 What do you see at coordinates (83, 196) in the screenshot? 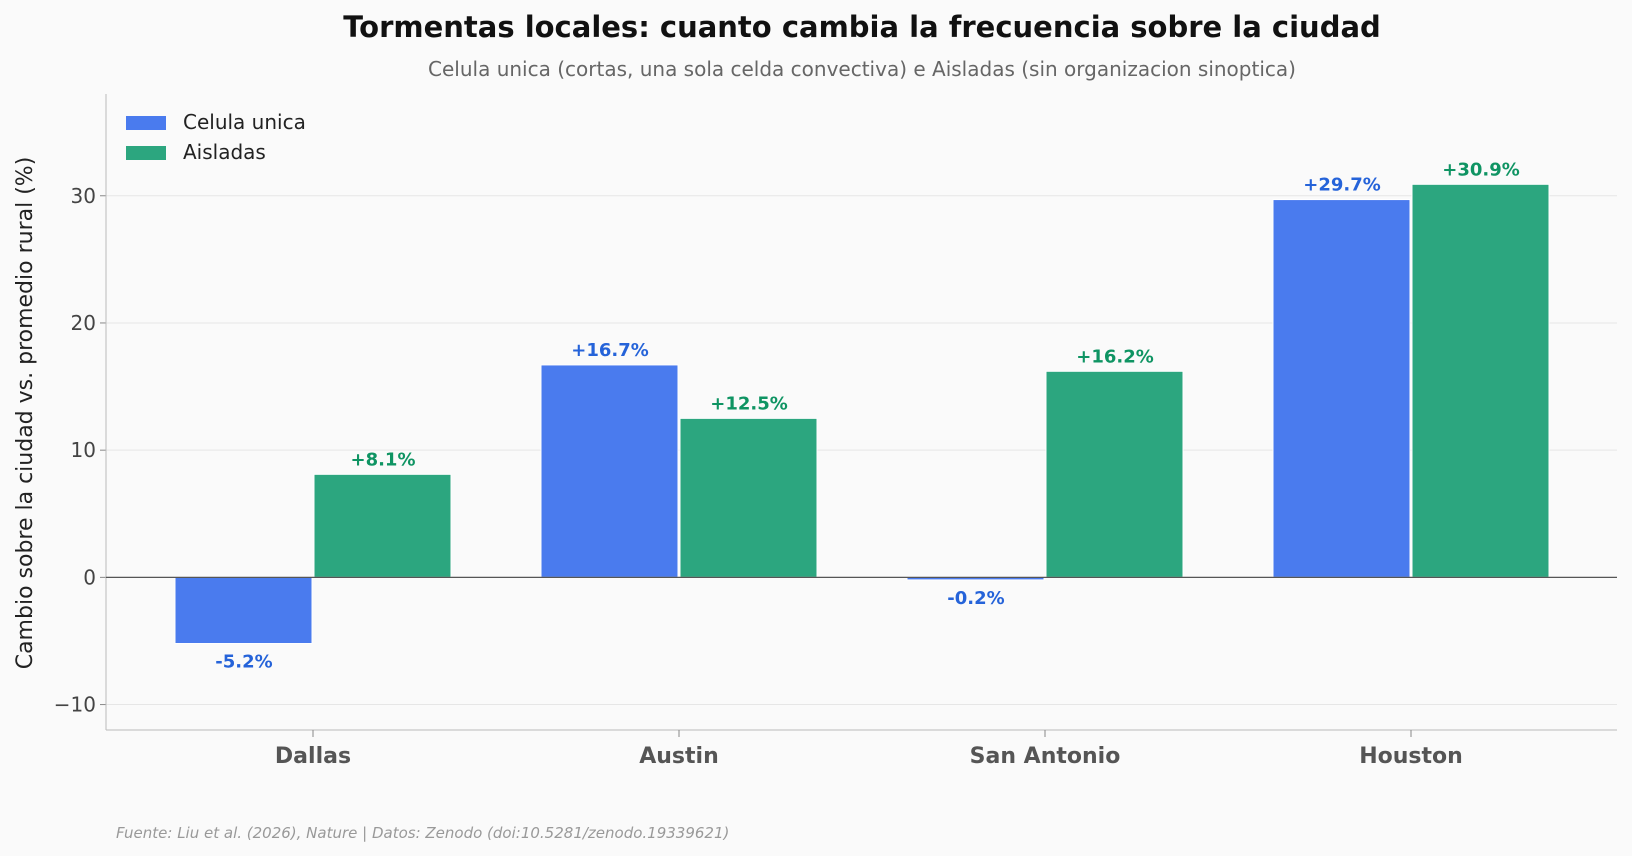
I see `y-tick-label: 30` at bounding box center [83, 196].